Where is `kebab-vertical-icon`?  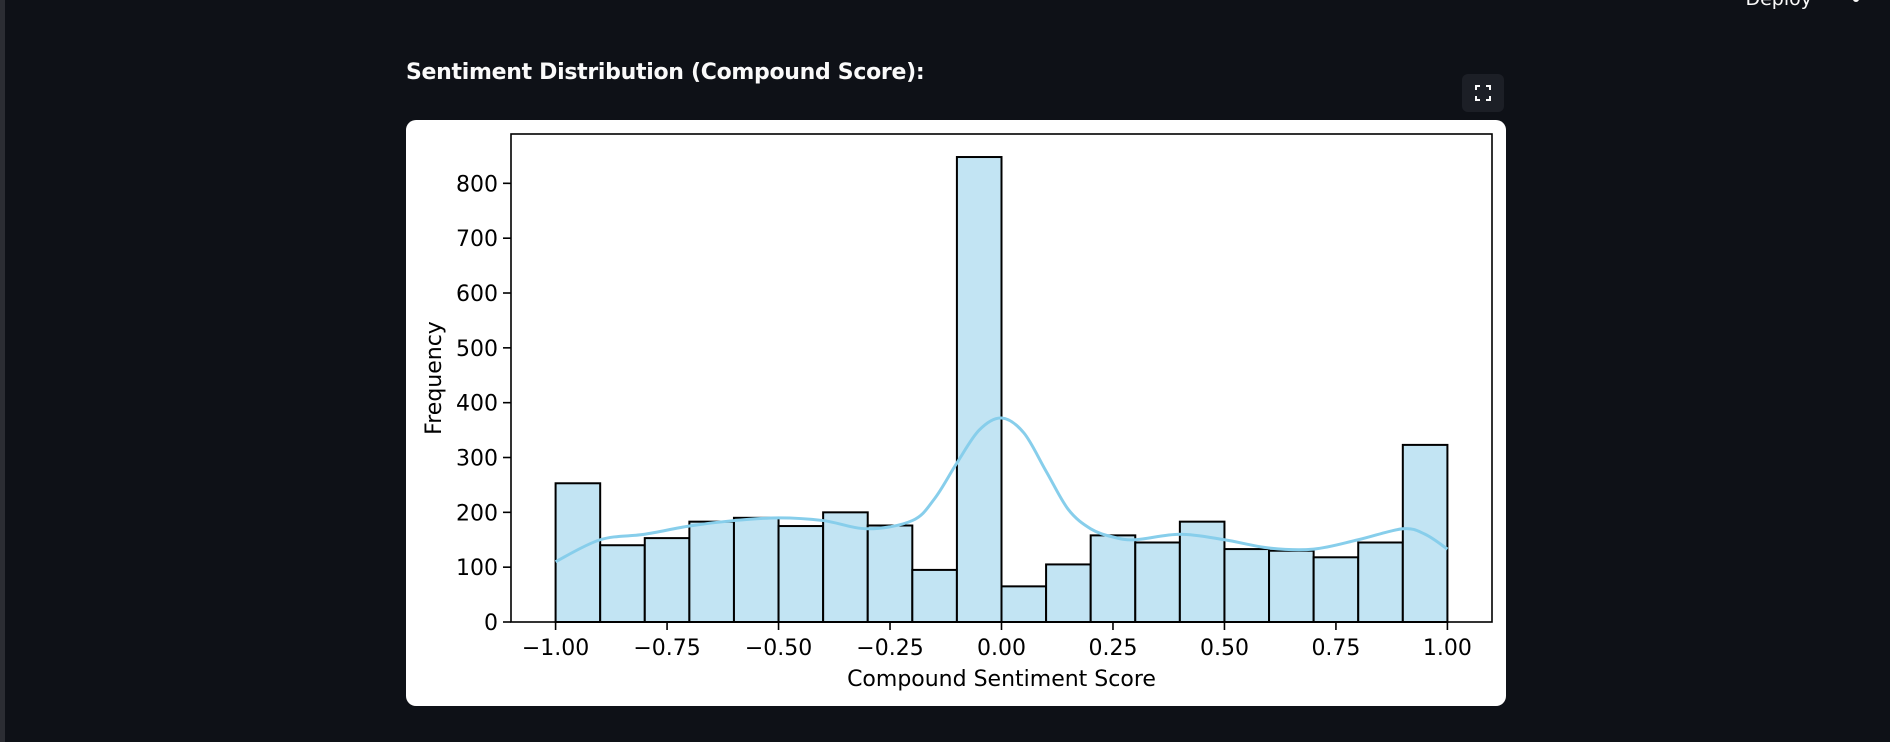 kebab-vertical-icon is located at coordinates (1856, 6).